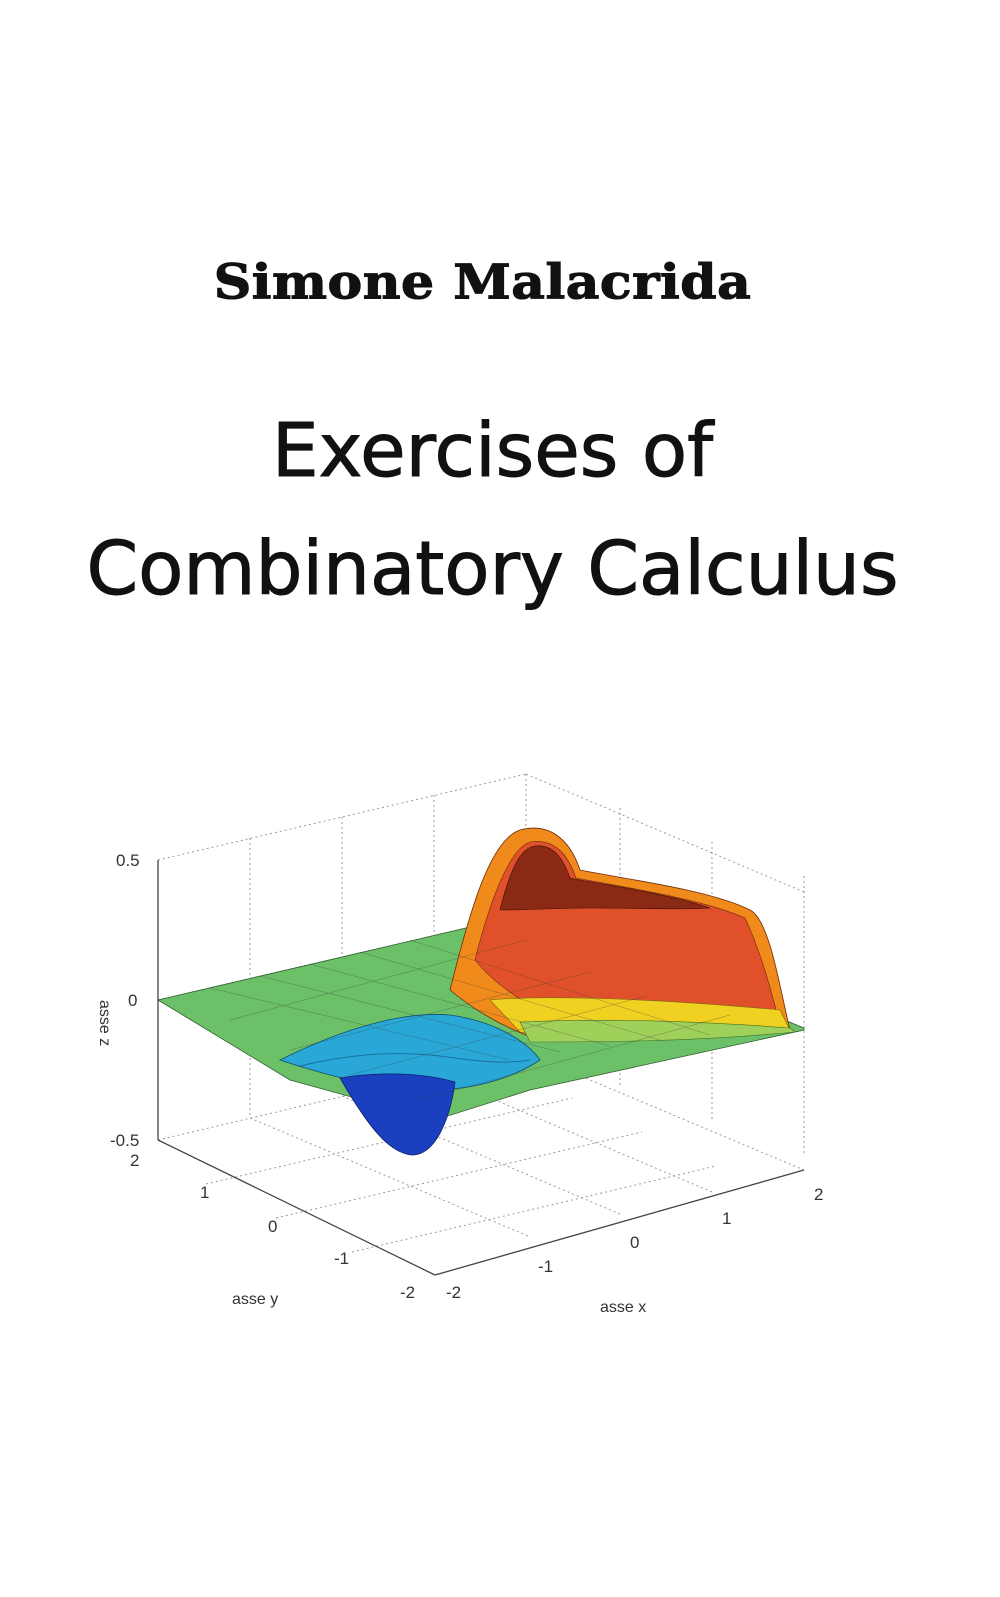 Image resolution: width=1000 pixels, height=1597 pixels. What do you see at coordinates (623, 1307) in the screenshot?
I see `x-axis-label: asse x` at bounding box center [623, 1307].